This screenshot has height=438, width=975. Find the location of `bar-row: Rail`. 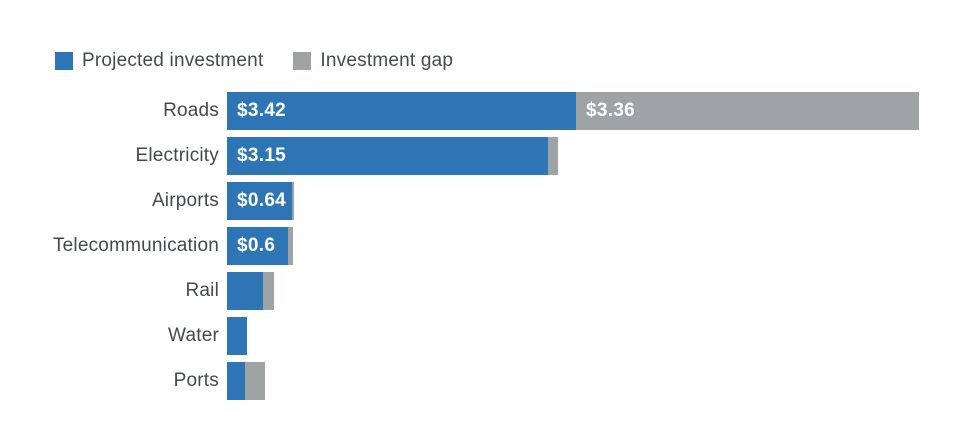

bar-row: Rail is located at coordinates (487, 291).